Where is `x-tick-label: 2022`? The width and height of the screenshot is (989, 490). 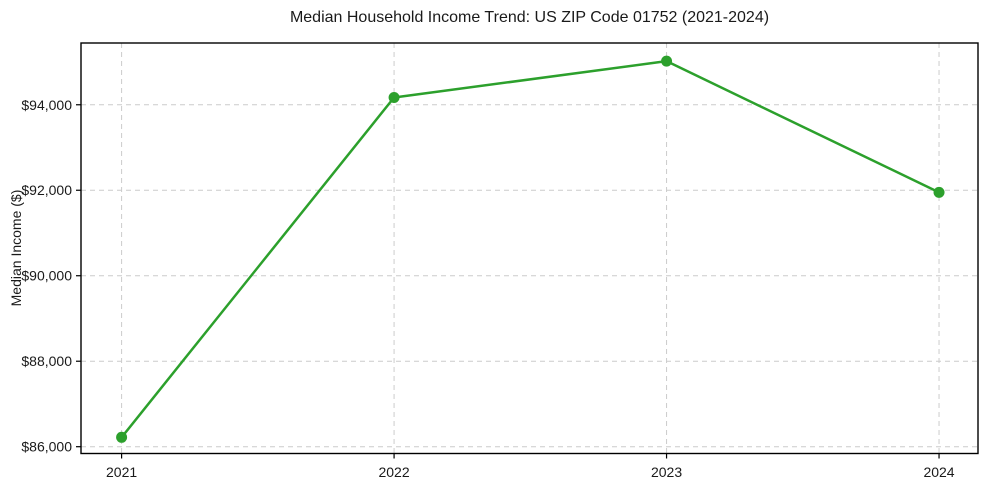 x-tick-label: 2022 is located at coordinates (393, 472).